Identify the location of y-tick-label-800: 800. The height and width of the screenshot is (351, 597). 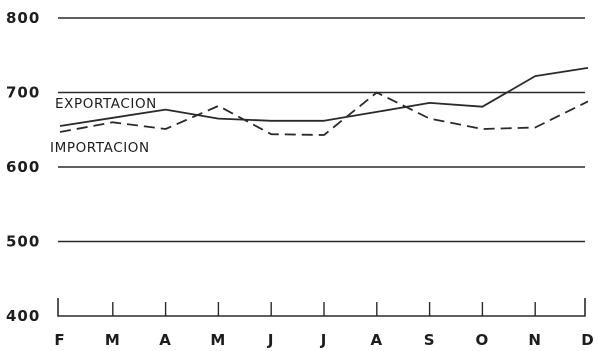
(23, 18).